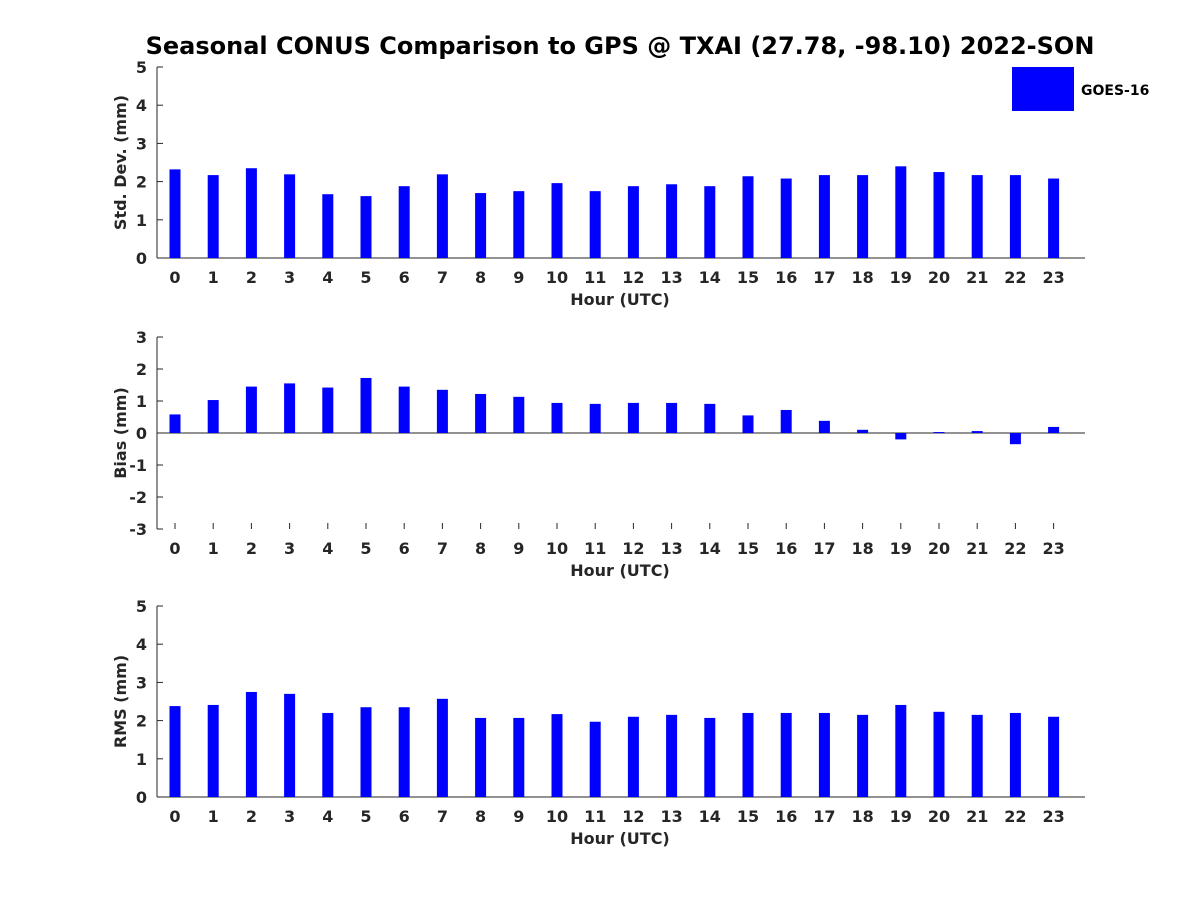 This screenshot has height=900, width=1200. What do you see at coordinates (120, 433) in the screenshot?
I see `y-axis-label: Bias (mm)` at bounding box center [120, 433].